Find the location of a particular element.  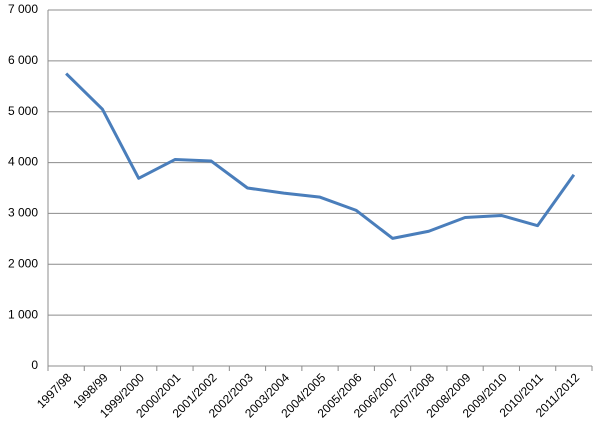

y-tick-label: 3 000 is located at coordinates (23, 213).